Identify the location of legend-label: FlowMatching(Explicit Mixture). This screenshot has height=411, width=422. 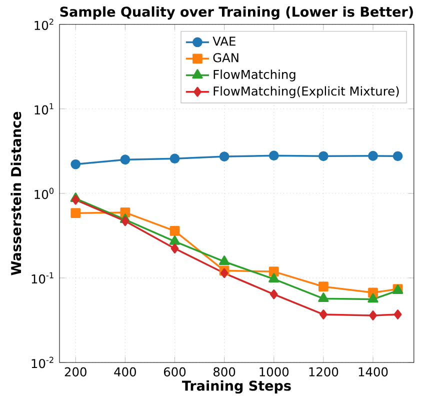
(306, 92).